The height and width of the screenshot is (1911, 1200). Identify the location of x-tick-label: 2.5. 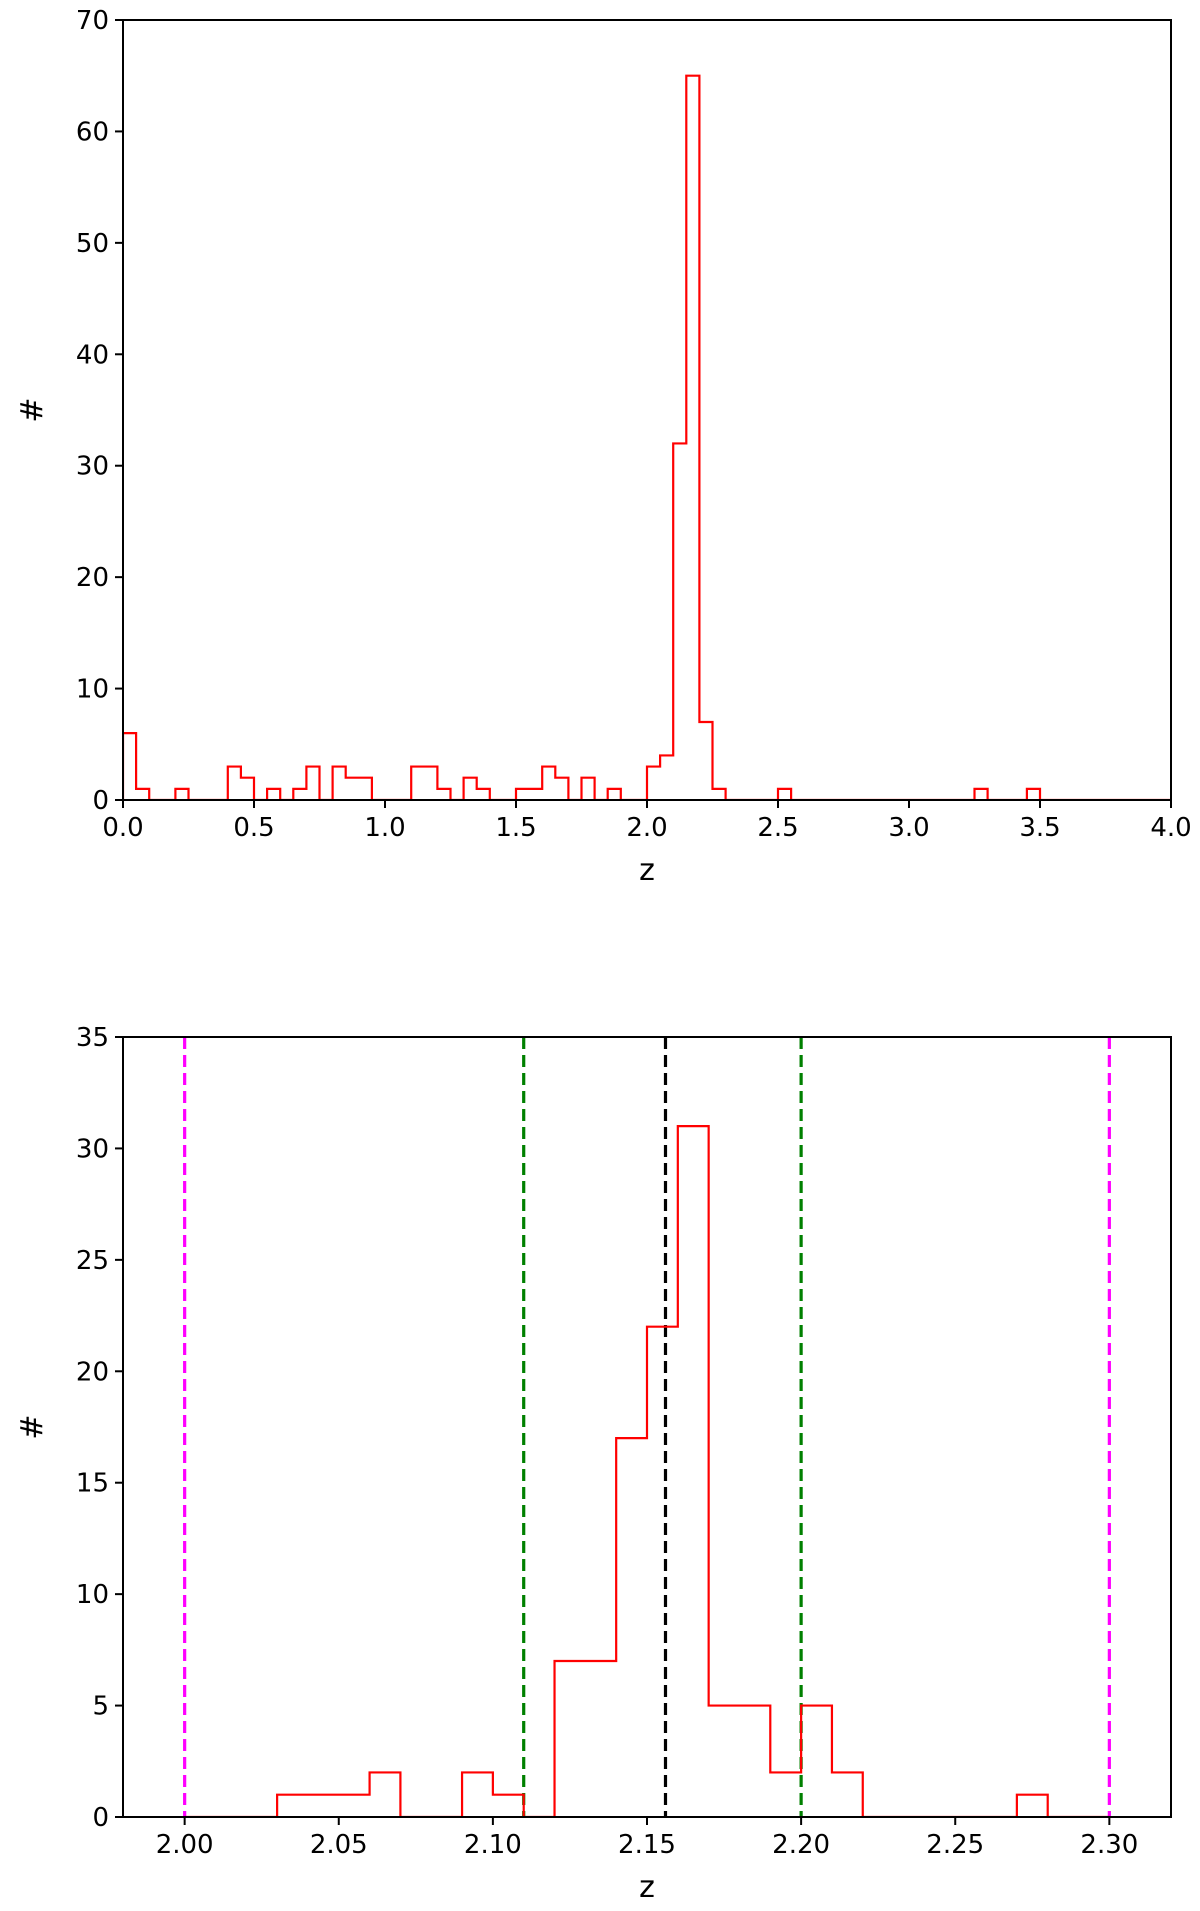
(777, 828).